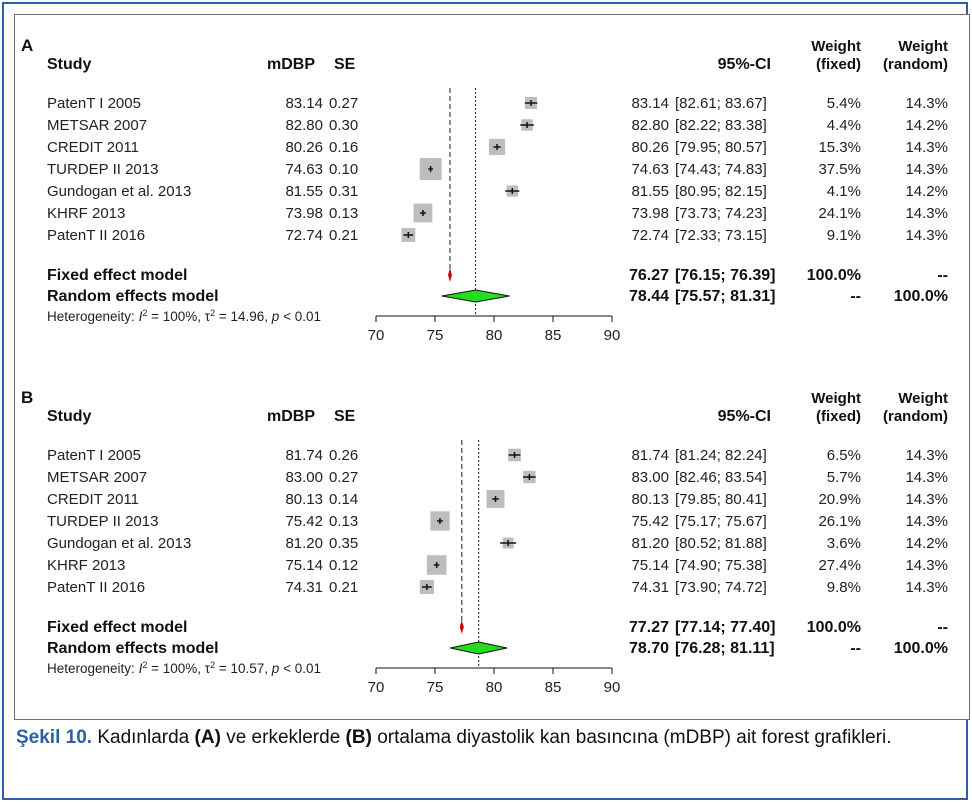 This screenshot has width=972, height=804. I want to click on panel-a-study-ci: [79.95; 80.57], so click(721, 147).